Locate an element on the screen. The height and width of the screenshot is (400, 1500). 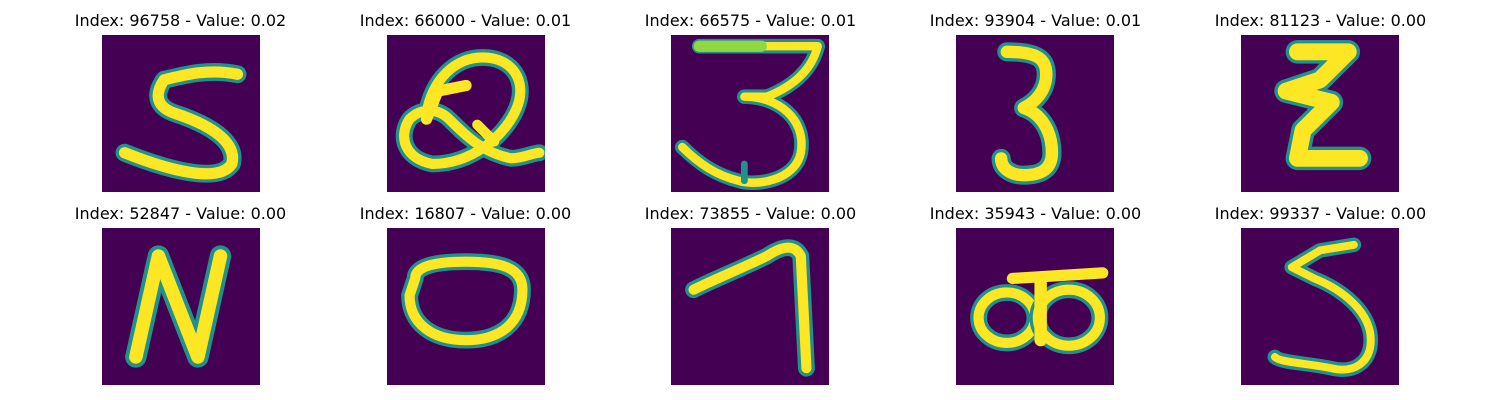
panel-title: Index: 66575 - Value: 0.01 is located at coordinates (750, 20).